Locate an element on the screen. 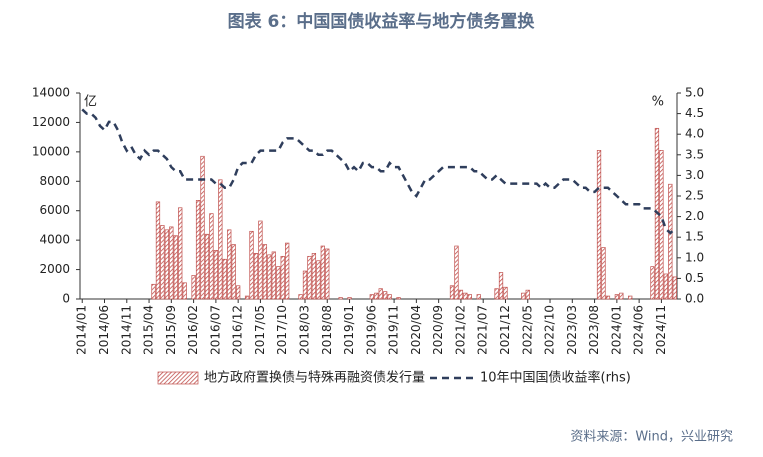  x-tick-label: 2016/12 is located at coordinates (238, 330).